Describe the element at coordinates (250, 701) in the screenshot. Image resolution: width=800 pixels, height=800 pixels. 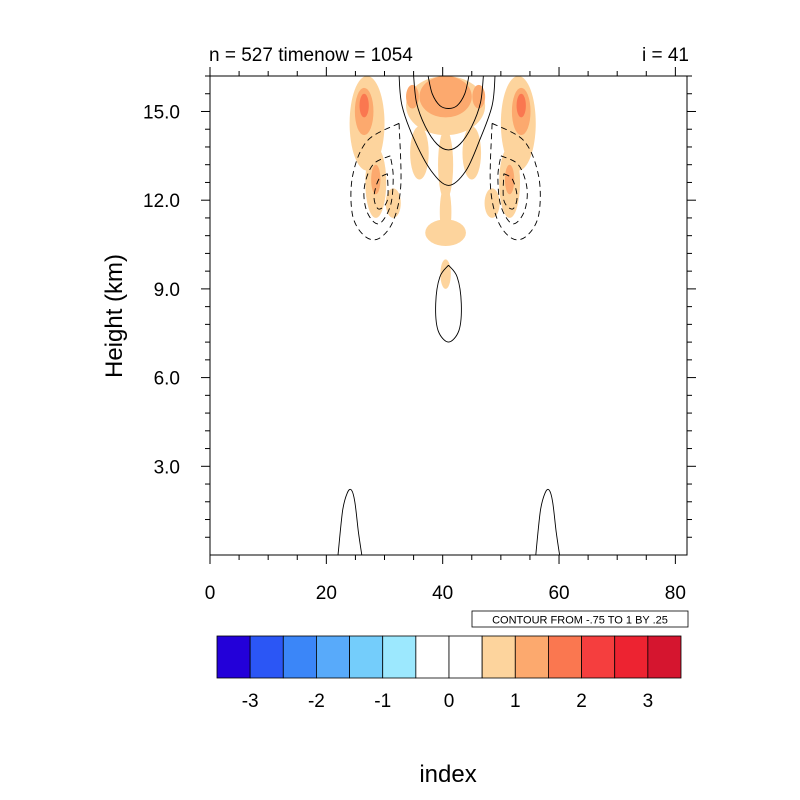
I see `colorbar-label: -3` at that location.